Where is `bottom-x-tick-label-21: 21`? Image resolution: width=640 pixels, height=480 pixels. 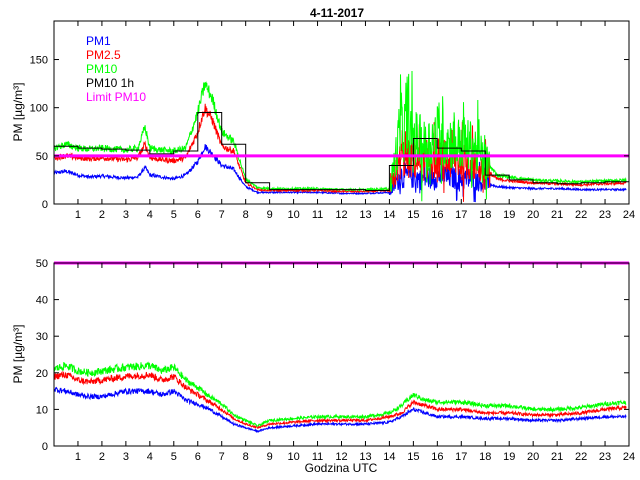
bottom-x-tick-label-21: 21 is located at coordinates (557, 457).